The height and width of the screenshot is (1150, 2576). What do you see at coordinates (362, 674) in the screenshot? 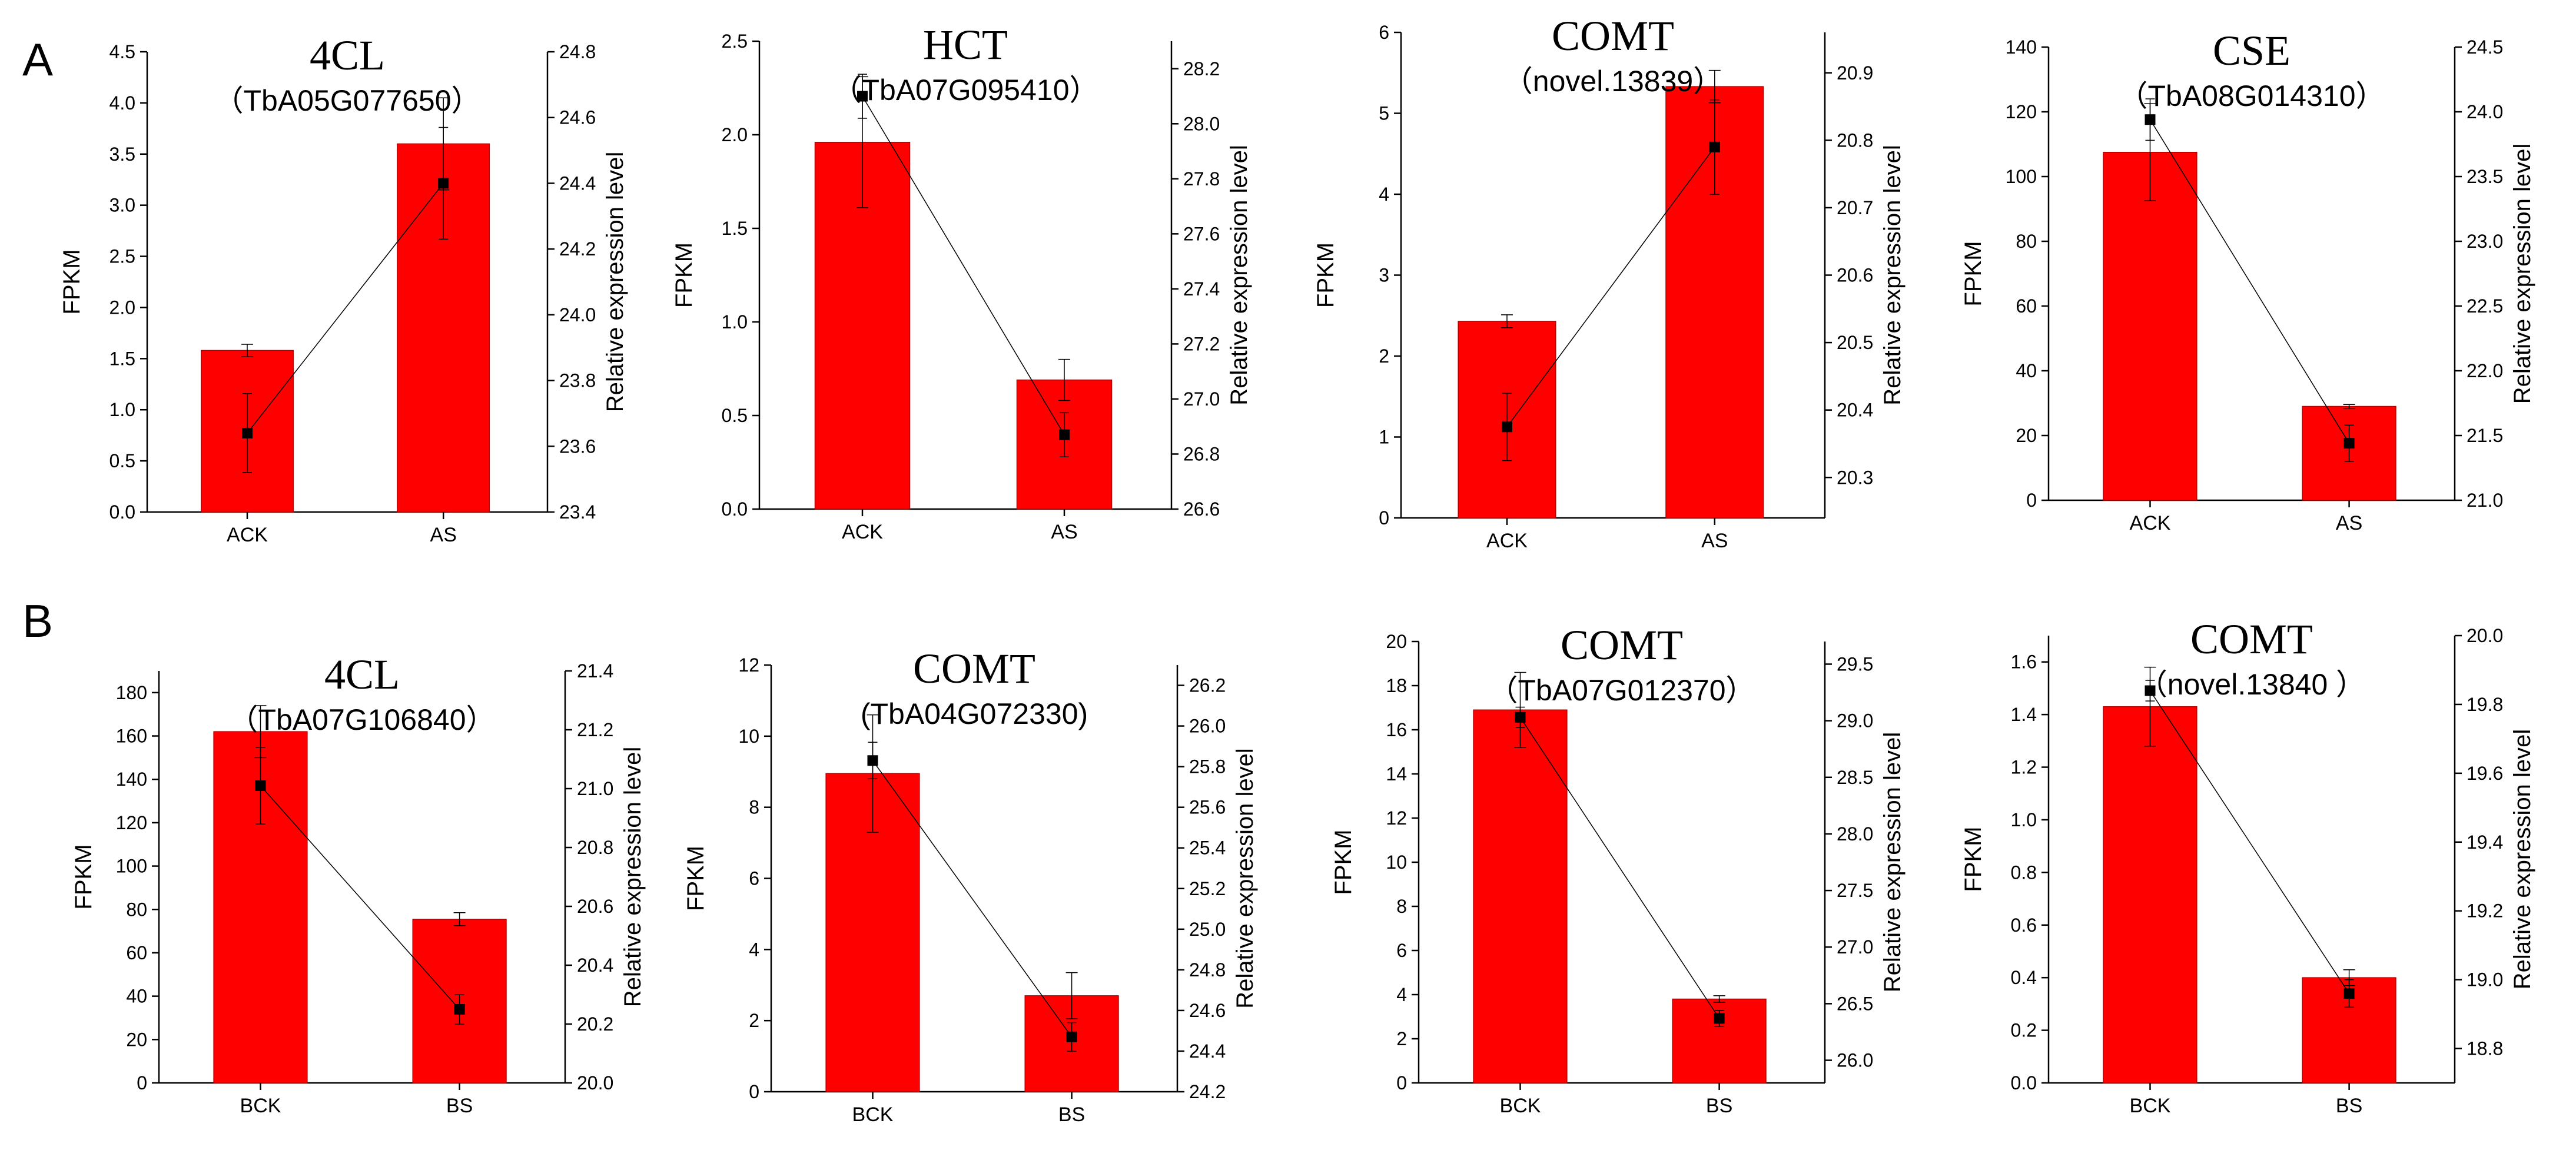
I see `gene-name: 4CL` at bounding box center [362, 674].